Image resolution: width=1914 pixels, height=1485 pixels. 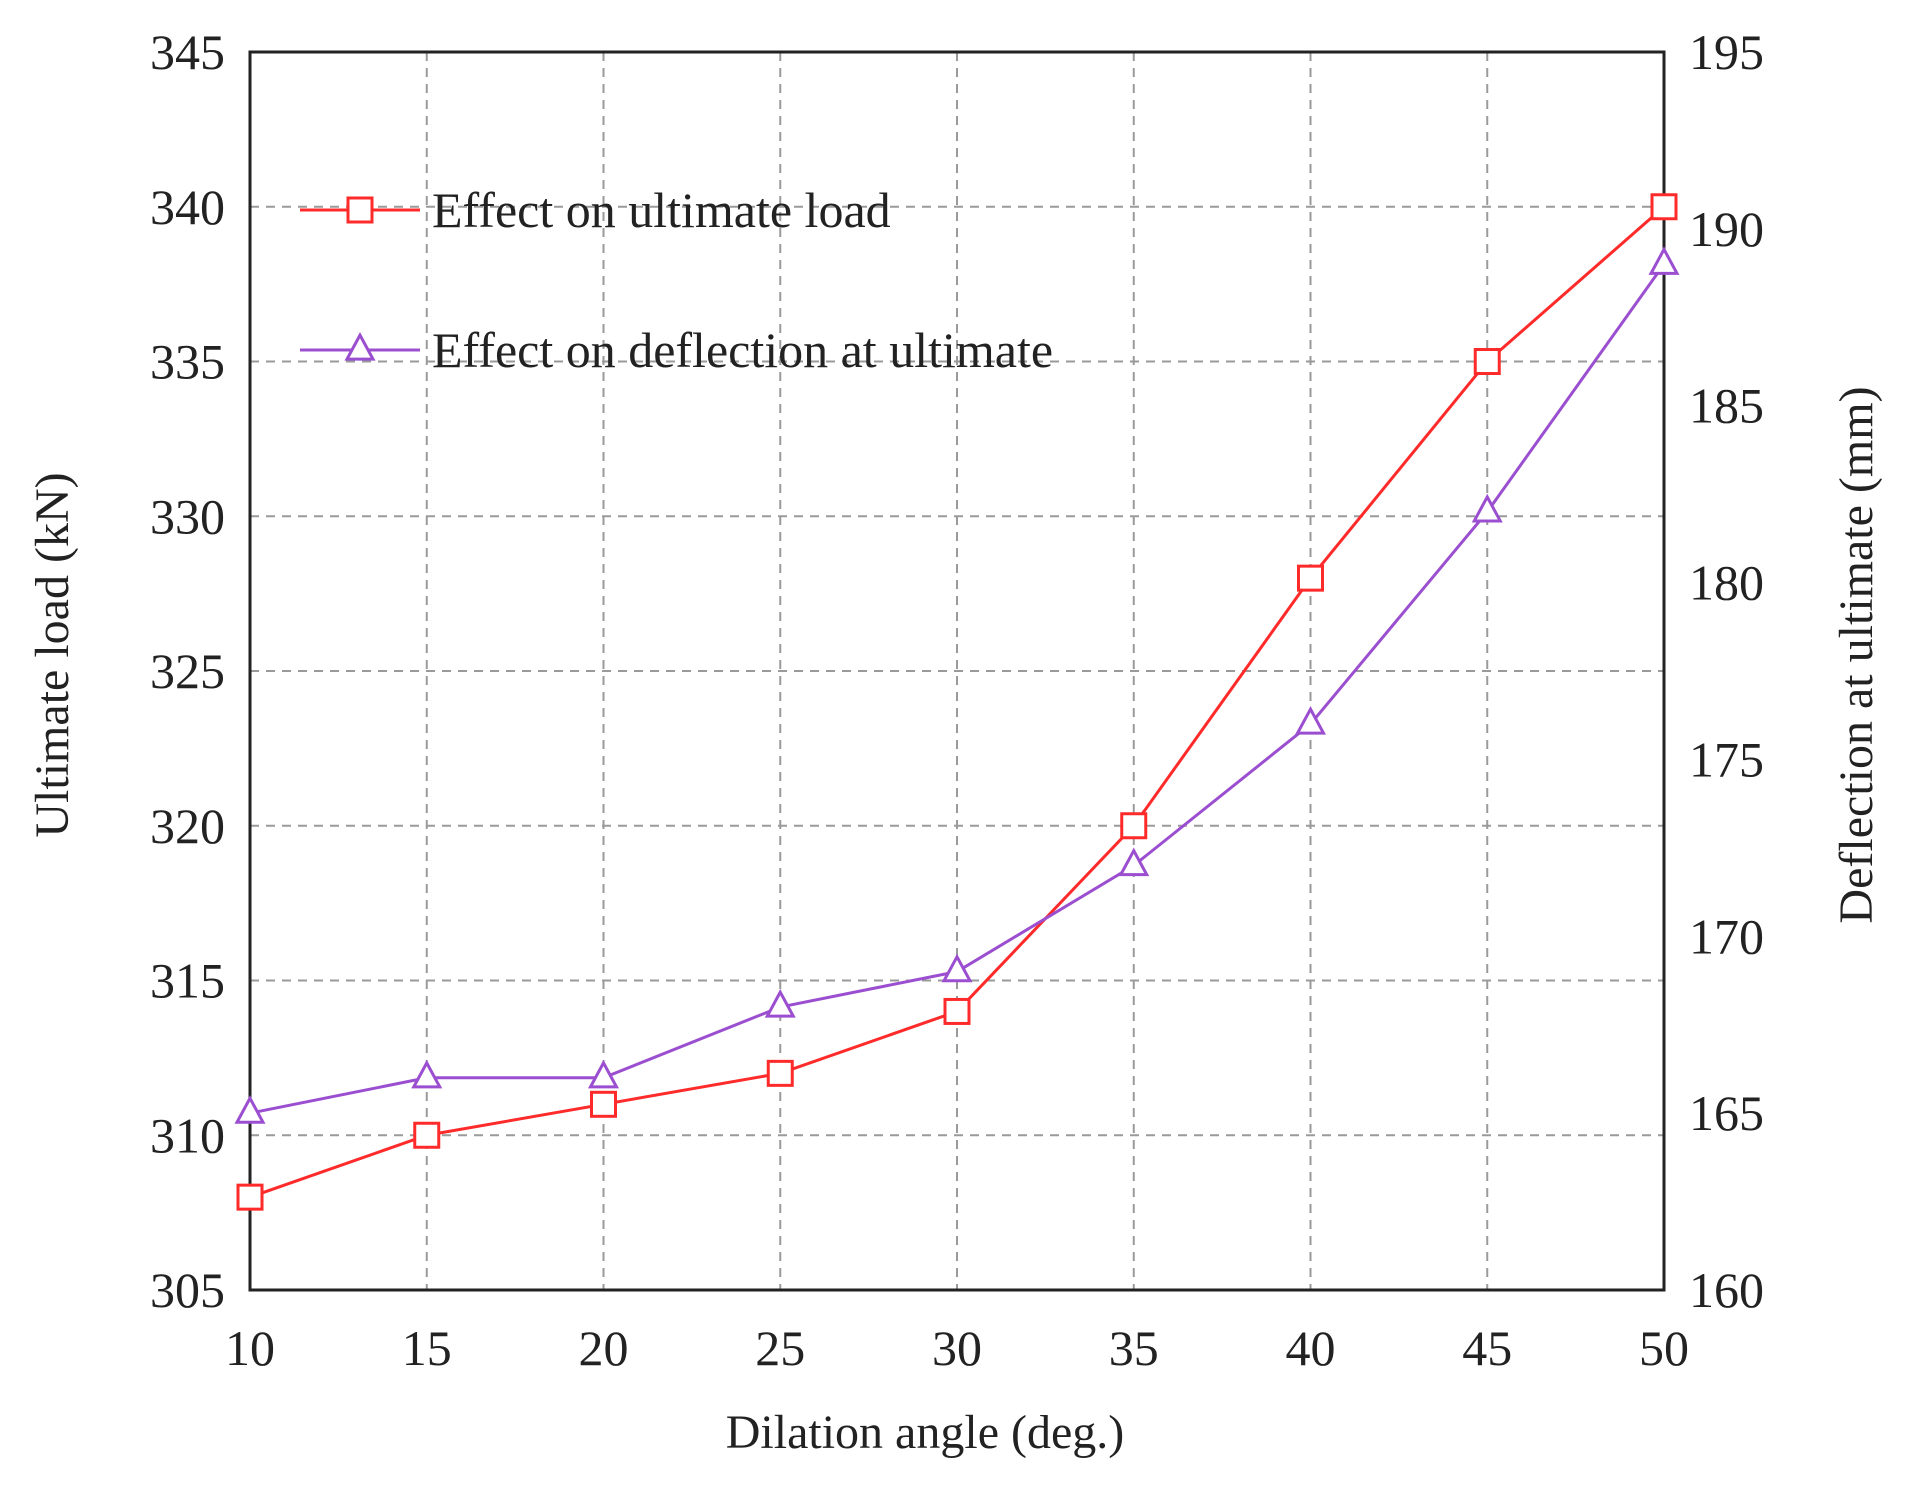 I want to click on left-y-tick-label: 320, so click(x=187, y=826).